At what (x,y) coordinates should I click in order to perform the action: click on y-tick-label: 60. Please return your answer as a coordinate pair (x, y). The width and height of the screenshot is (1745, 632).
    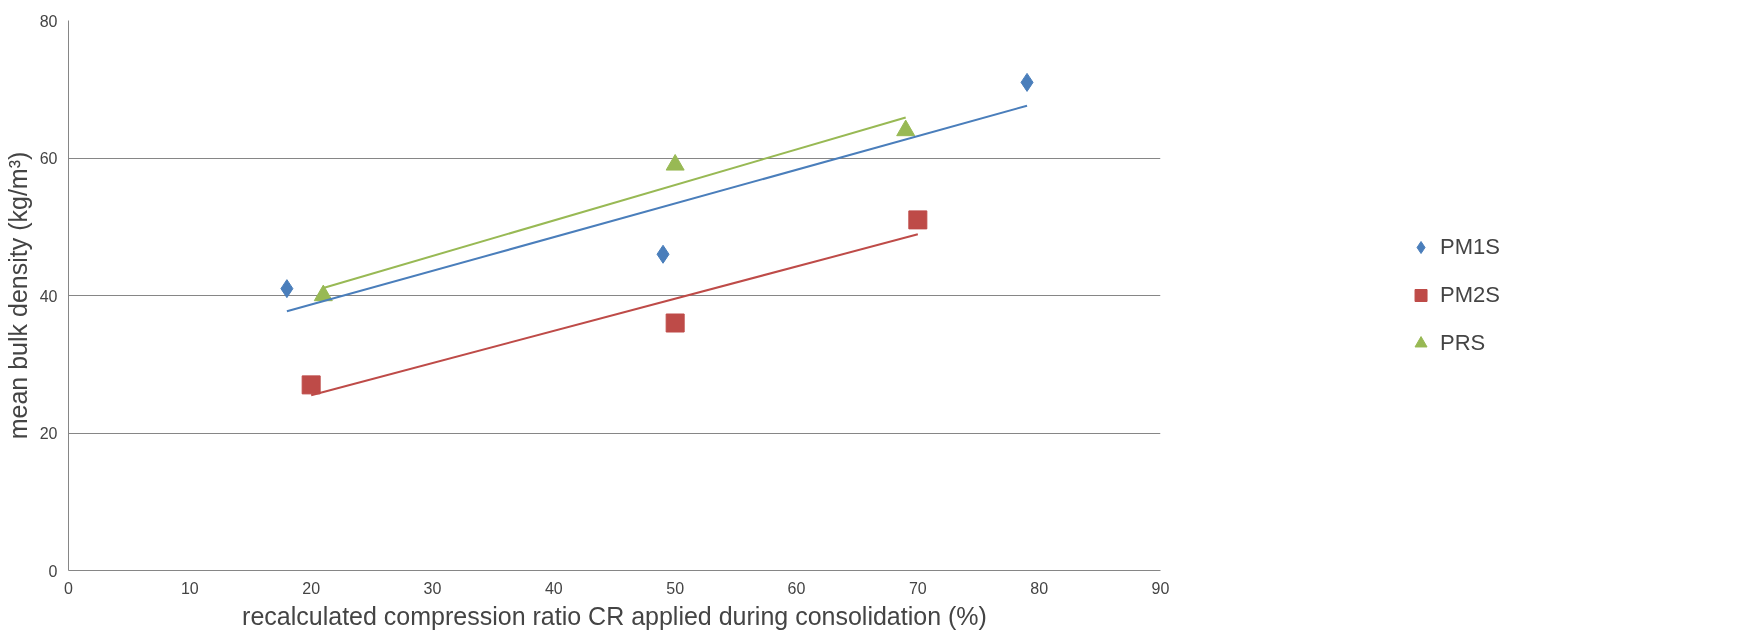
    Looking at the image, I should click on (48, 158).